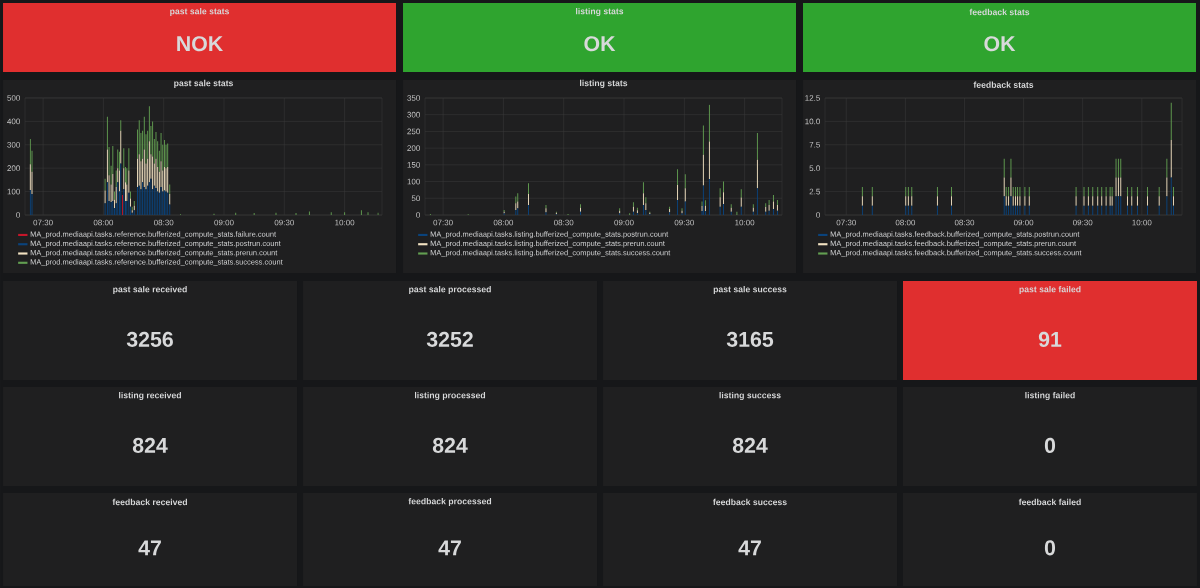  I want to click on y-tick-label: 500, so click(13, 98).